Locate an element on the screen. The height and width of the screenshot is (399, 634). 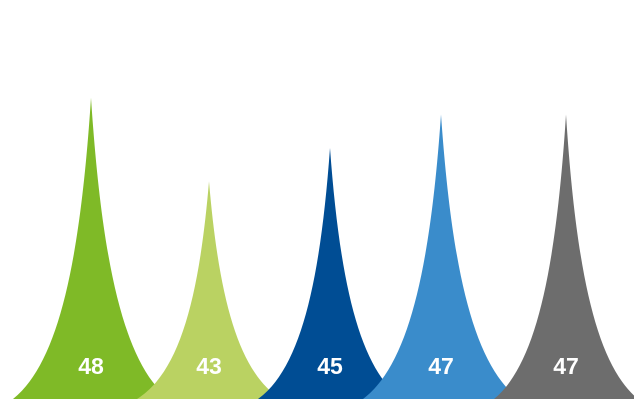
data-label-1: 48 is located at coordinates (91, 366).